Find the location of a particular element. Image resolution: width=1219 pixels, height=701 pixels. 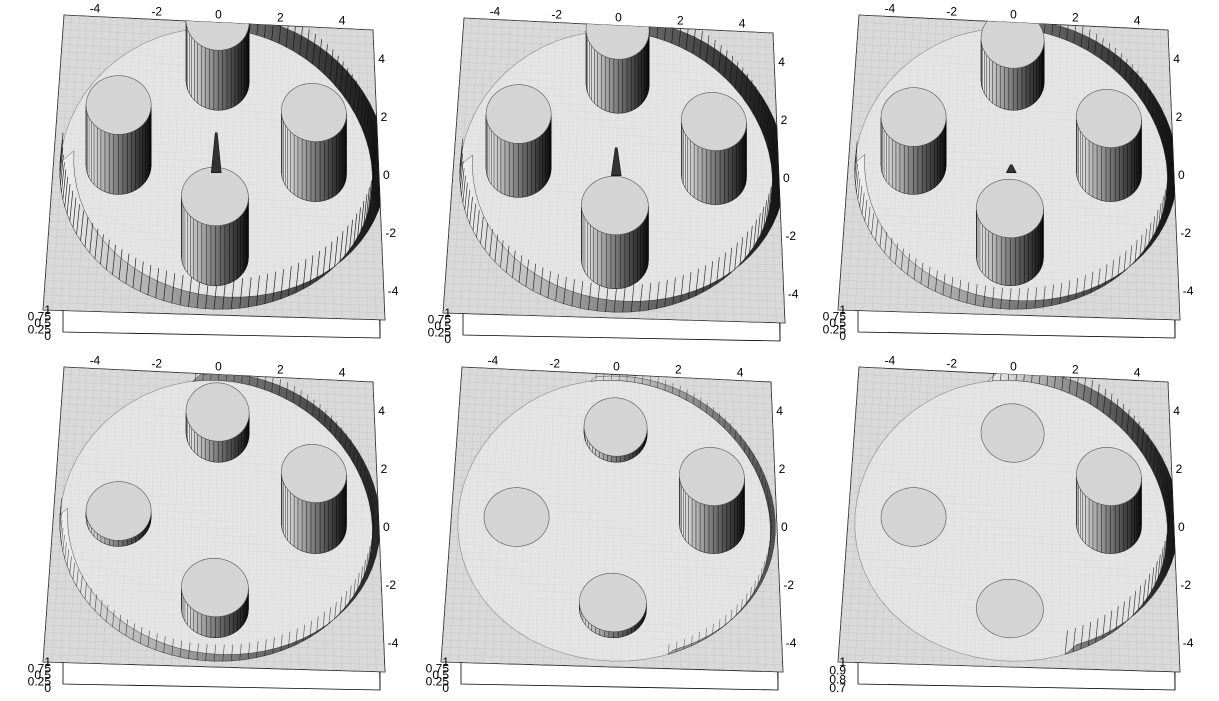

z-tick-label: 0.7 is located at coordinates (837, 688).